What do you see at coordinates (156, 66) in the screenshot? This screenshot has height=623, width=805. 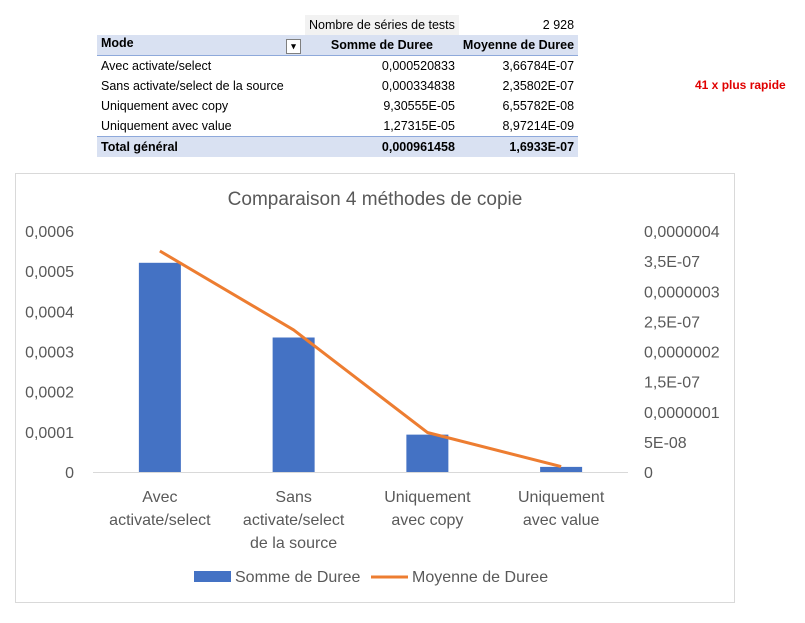 I see `row-mode: Avec activate/select` at bounding box center [156, 66].